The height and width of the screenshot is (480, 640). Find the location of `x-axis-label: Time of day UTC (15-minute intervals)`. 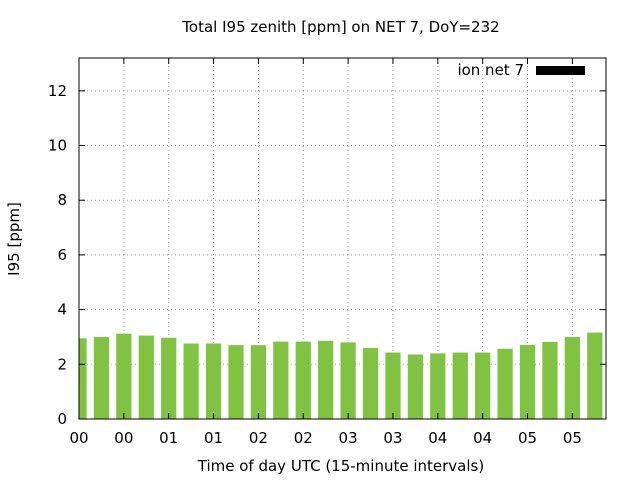

x-axis-label: Time of day UTC (15-minute intervals) is located at coordinates (340, 466).